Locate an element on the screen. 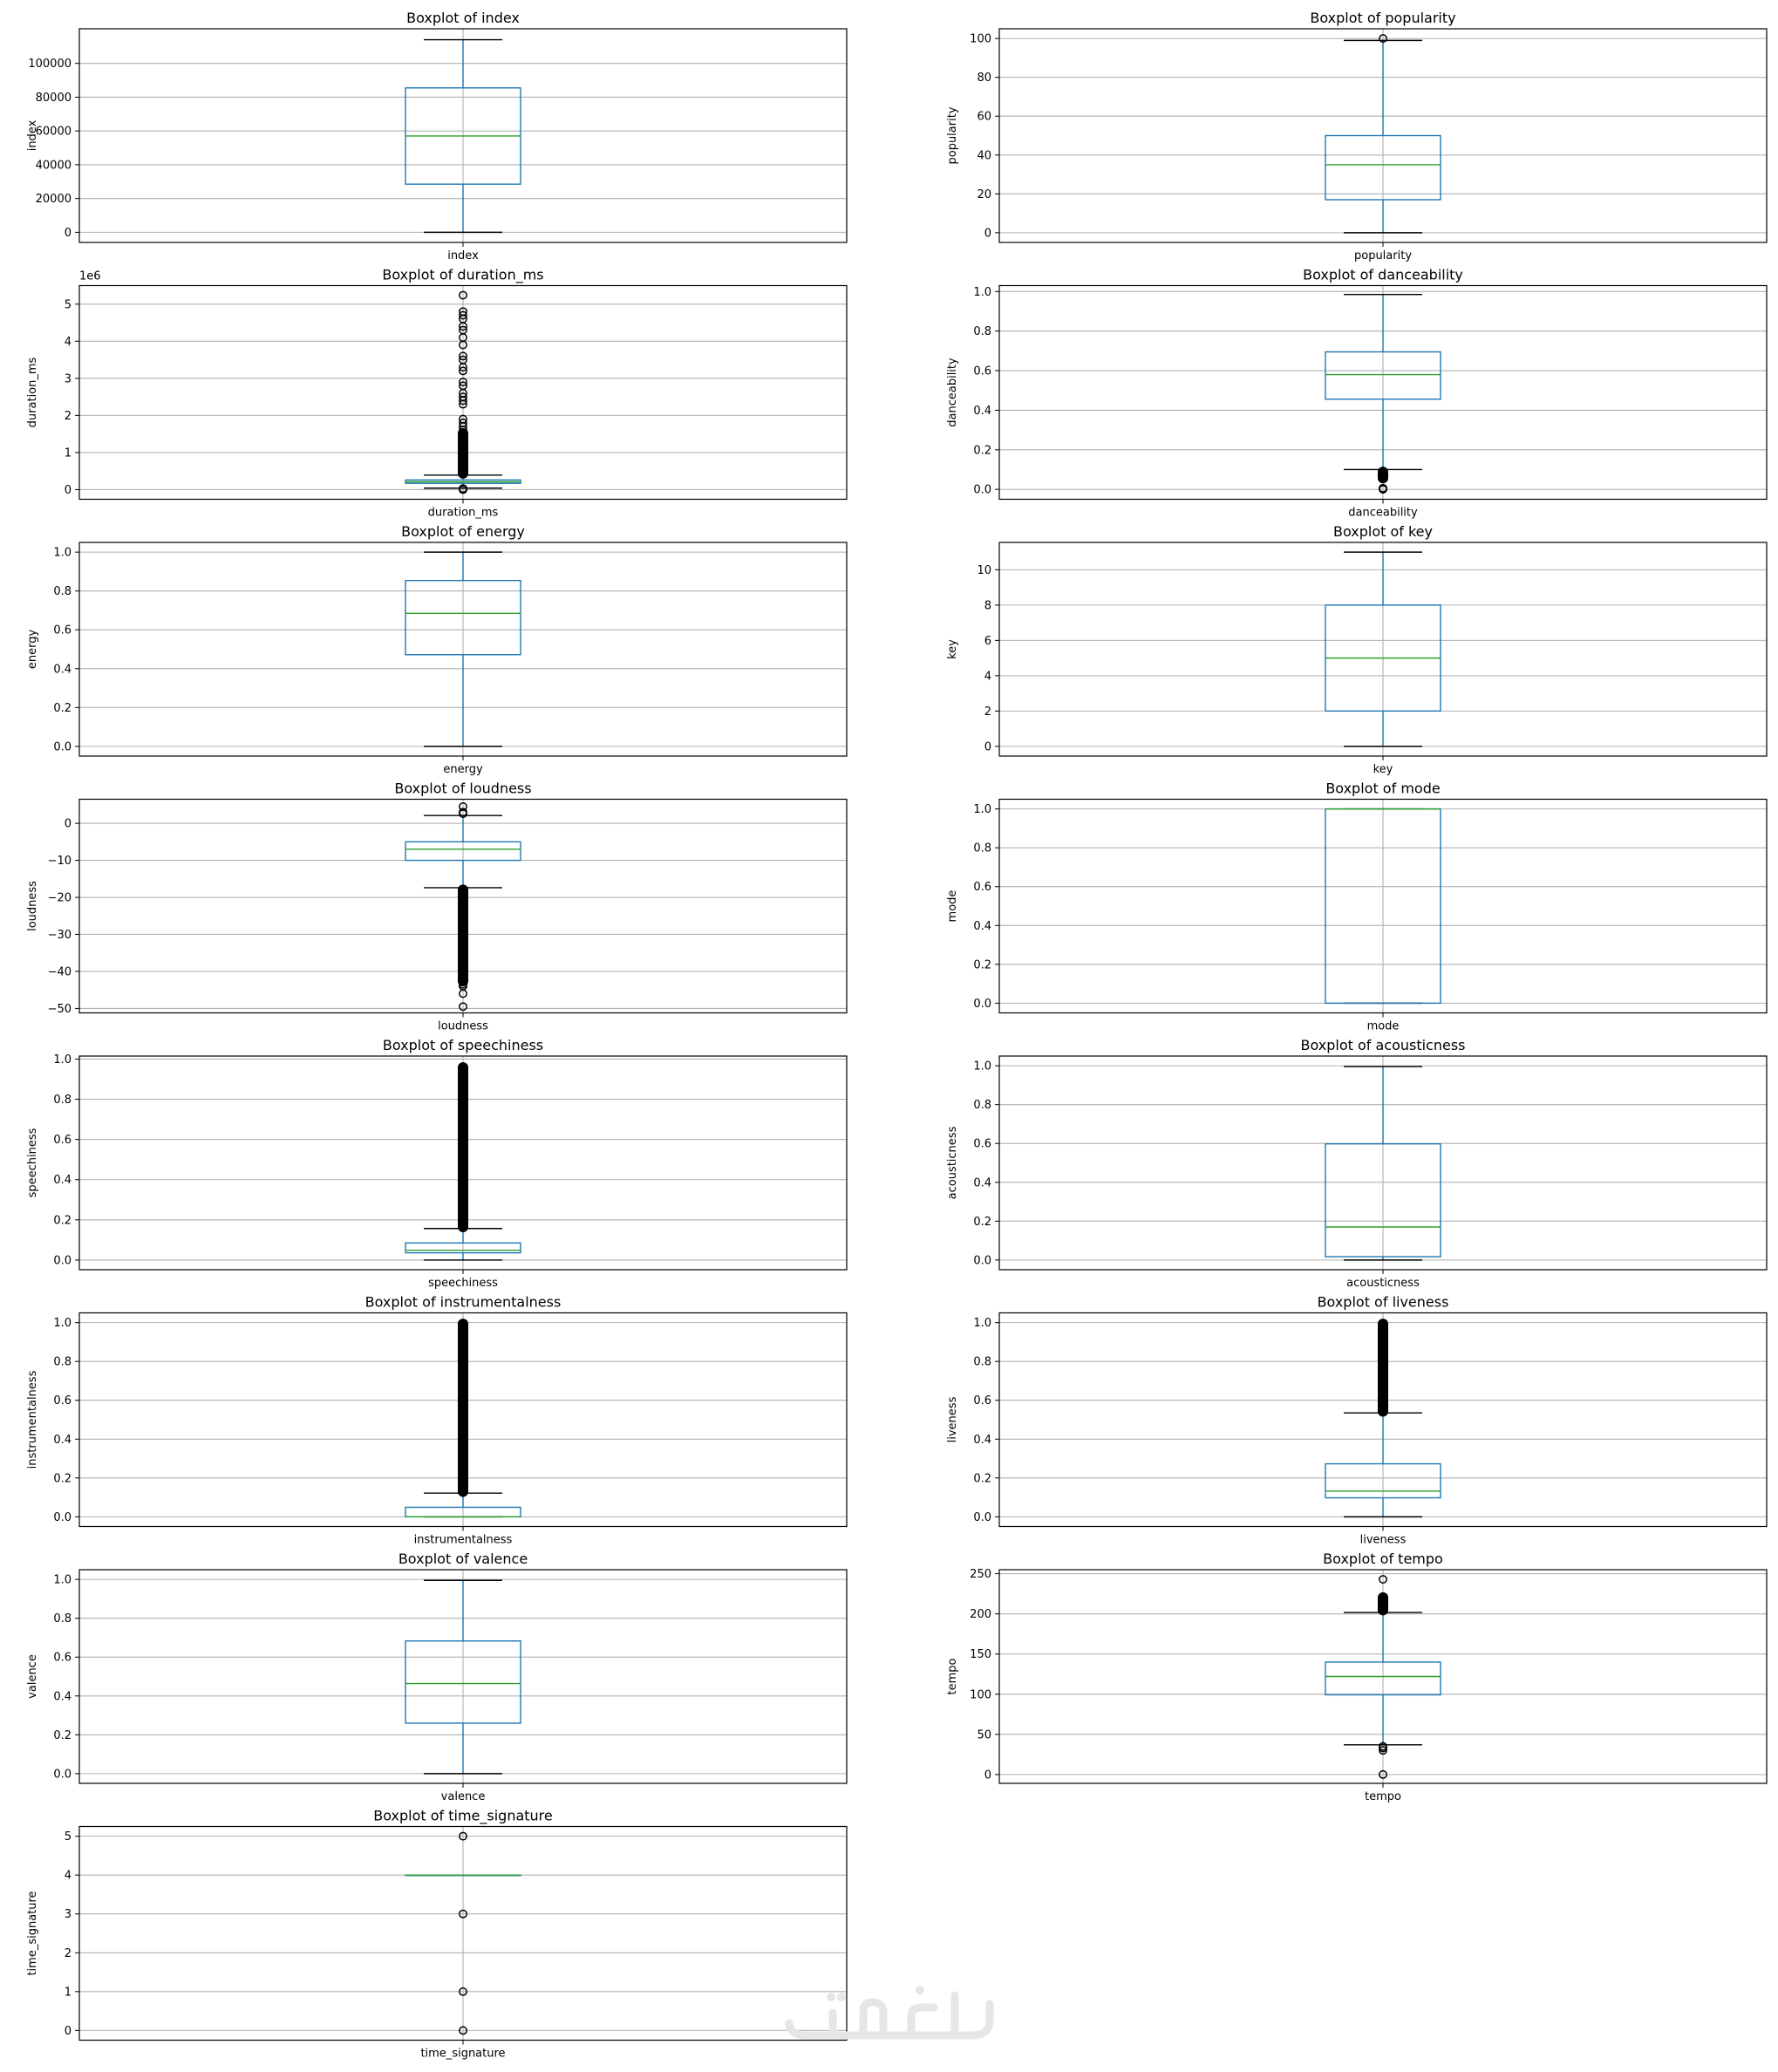  x-tick-label: instrumentalness is located at coordinates (463, 1540).